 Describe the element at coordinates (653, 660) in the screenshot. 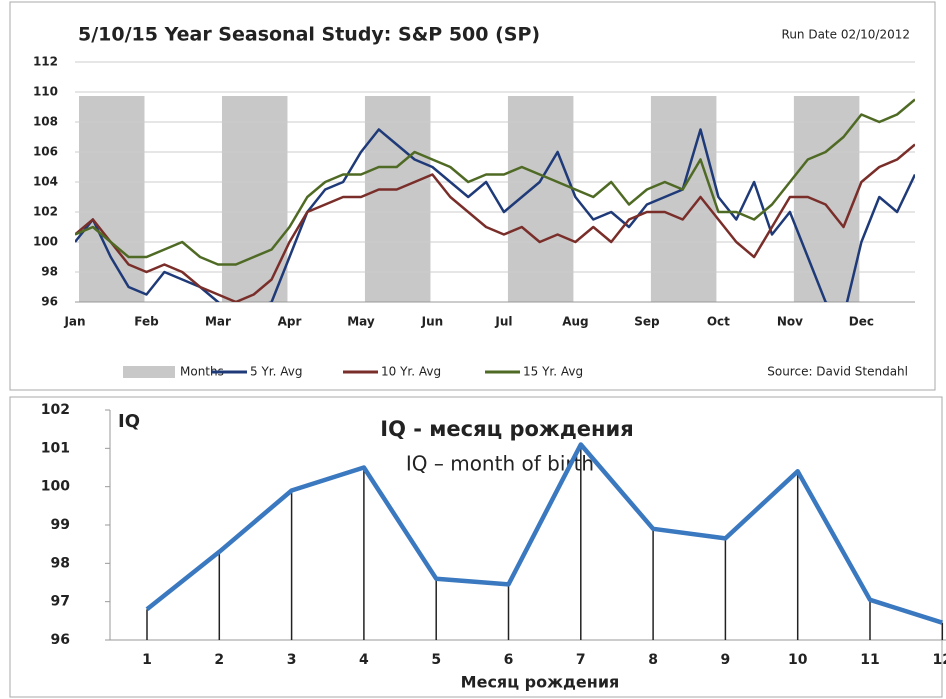

I see `x-tick-label: 8` at that location.